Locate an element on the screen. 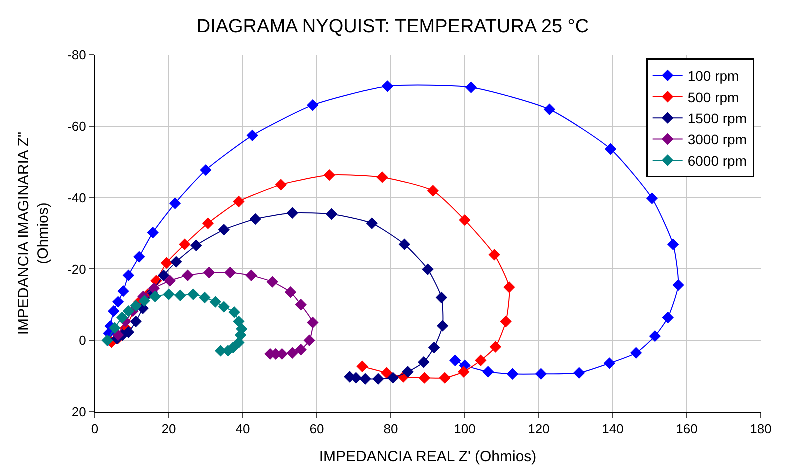  x-tick-label: 120 is located at coordinates (539, 429).